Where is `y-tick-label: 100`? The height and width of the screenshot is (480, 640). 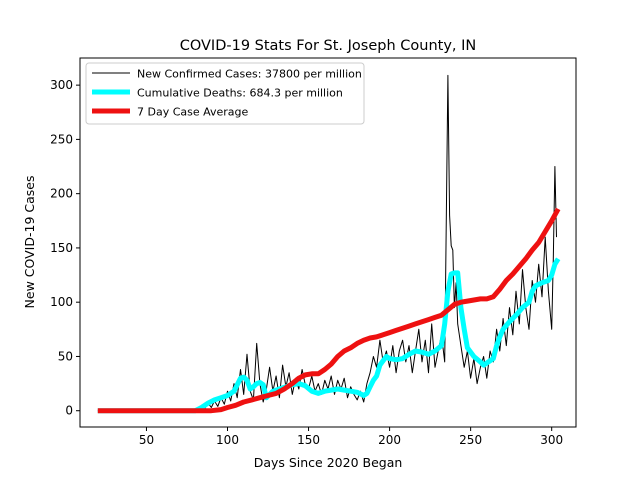
y-tick-label: 100 is located at coordinates (61, 302).